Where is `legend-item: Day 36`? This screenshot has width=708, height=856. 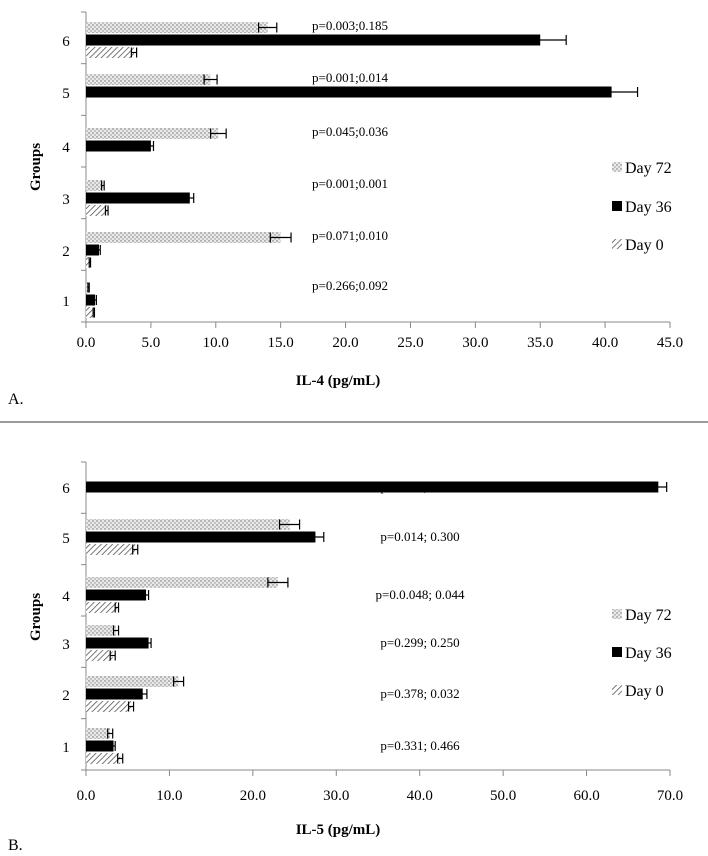 legend-item: Day 36 is located at coordinates (642, 207).